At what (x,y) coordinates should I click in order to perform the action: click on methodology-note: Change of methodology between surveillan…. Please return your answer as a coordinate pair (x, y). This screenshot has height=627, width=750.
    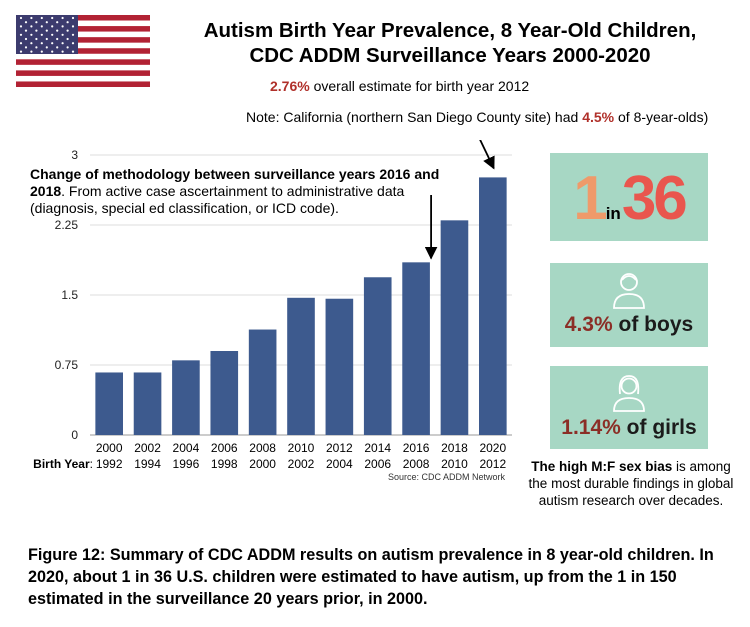
    Looking at the image, I should click on (240, 191).